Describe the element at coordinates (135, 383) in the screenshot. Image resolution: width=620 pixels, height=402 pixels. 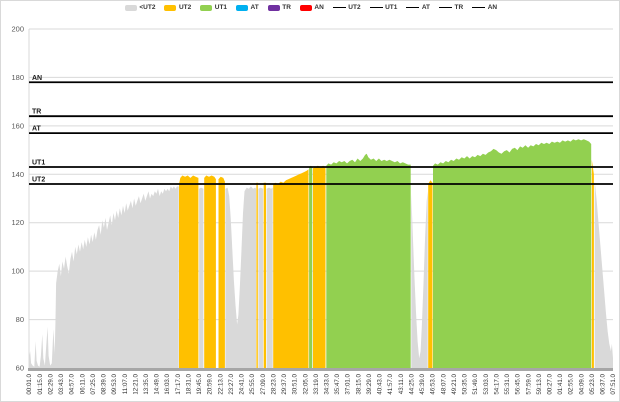
I see `x-axis-tick-label: 12:21.0` at that location.